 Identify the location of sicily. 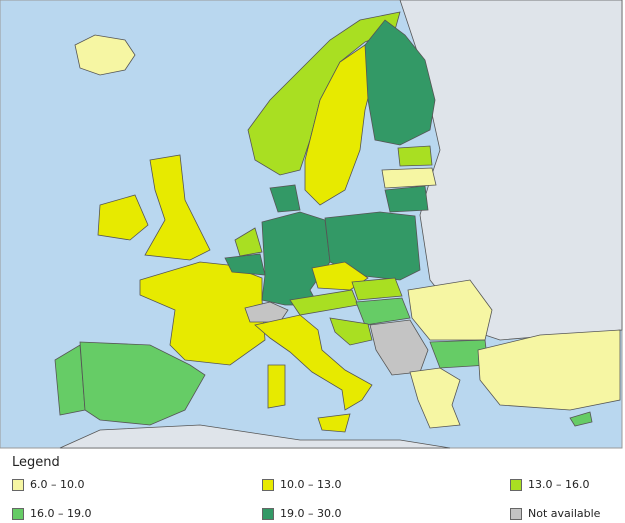
(334, 423).